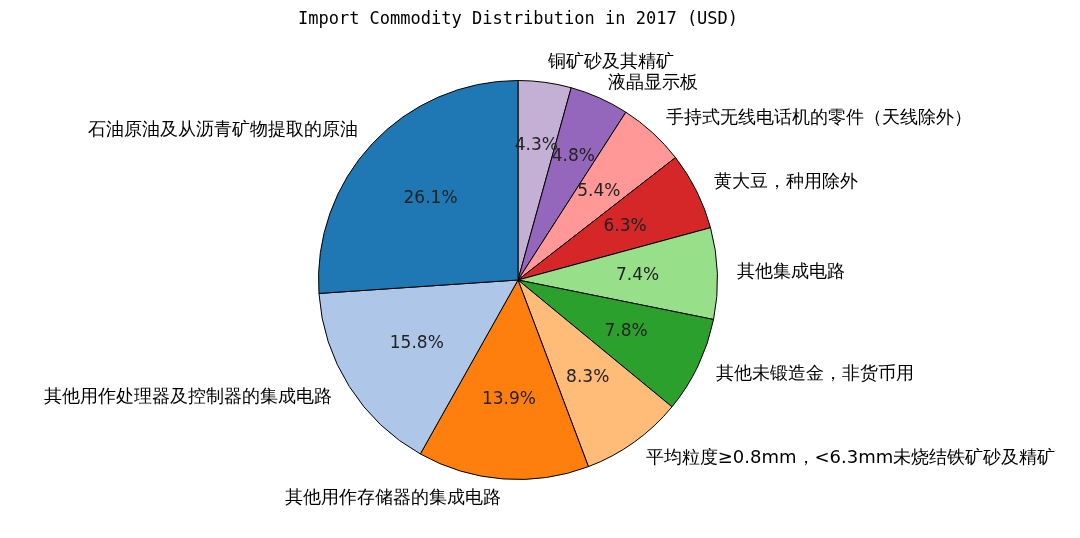 Image resolution: width=1080 pixels, height=538 pixels. What do you see at coordinates (625, 224) in the screenshot?
I see `data-label: 6.3%` at bounding box center [625, 224].